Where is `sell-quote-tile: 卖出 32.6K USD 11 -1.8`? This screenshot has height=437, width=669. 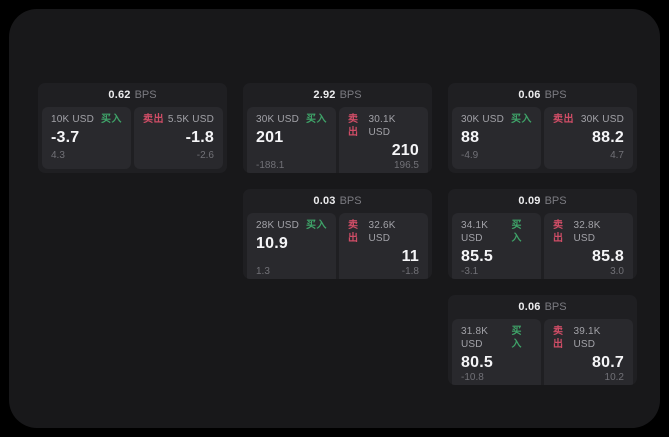 sell-quote-tile: 卖出 32.6K USD 11 -1.8 is located at coordinates (383, 246).